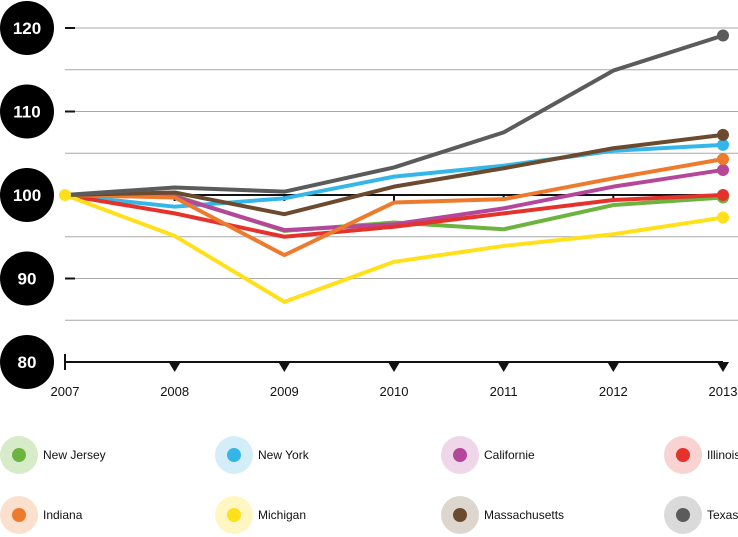 The width and height of the screenshot is (738, 537). I want to click on legend-item-new-york: New York, so click(262, 455).